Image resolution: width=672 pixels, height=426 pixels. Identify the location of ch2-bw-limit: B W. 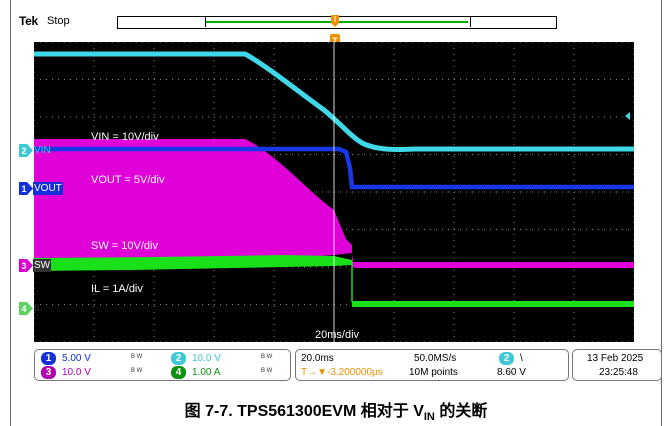
(267, 357).